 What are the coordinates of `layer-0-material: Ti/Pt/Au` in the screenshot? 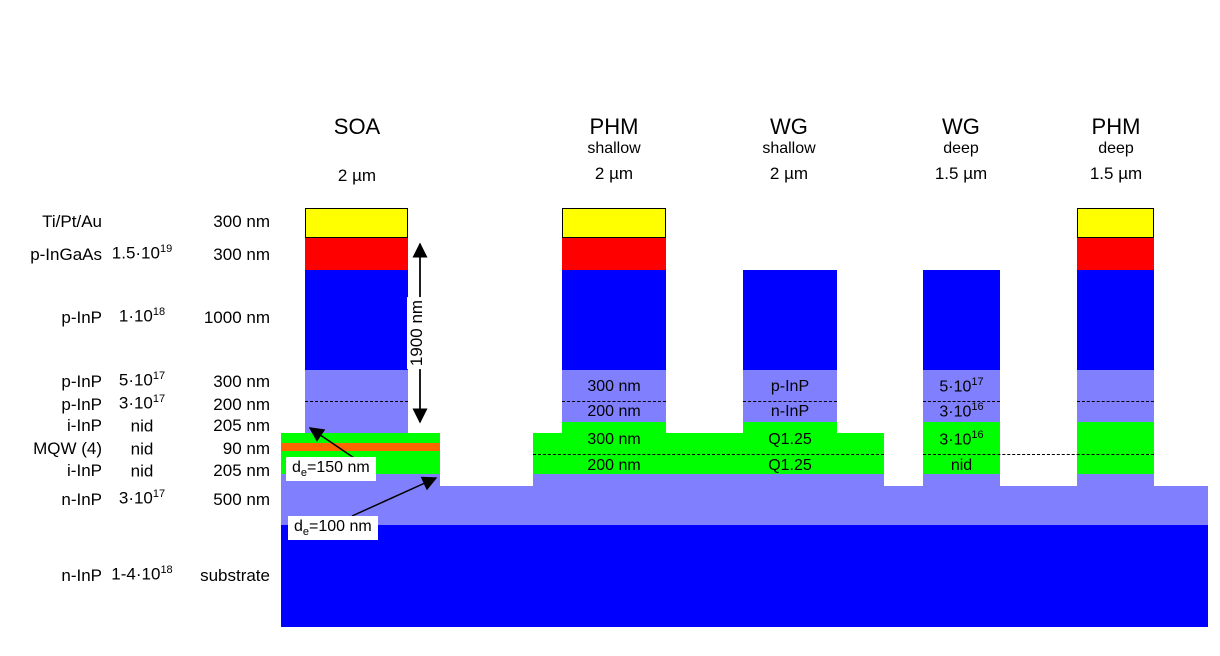 It's located at (72, 221).